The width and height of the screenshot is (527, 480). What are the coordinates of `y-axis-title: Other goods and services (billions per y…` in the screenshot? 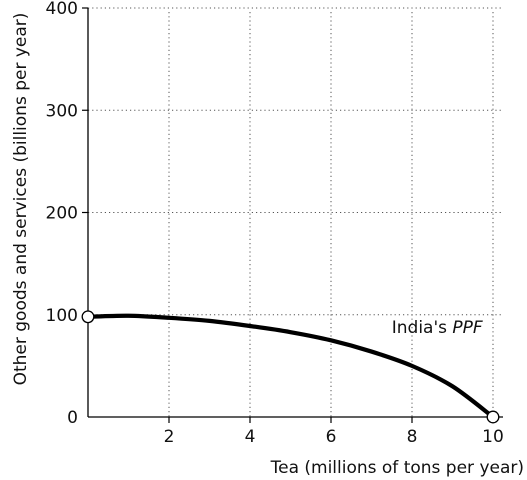 It's located at (21, 199).